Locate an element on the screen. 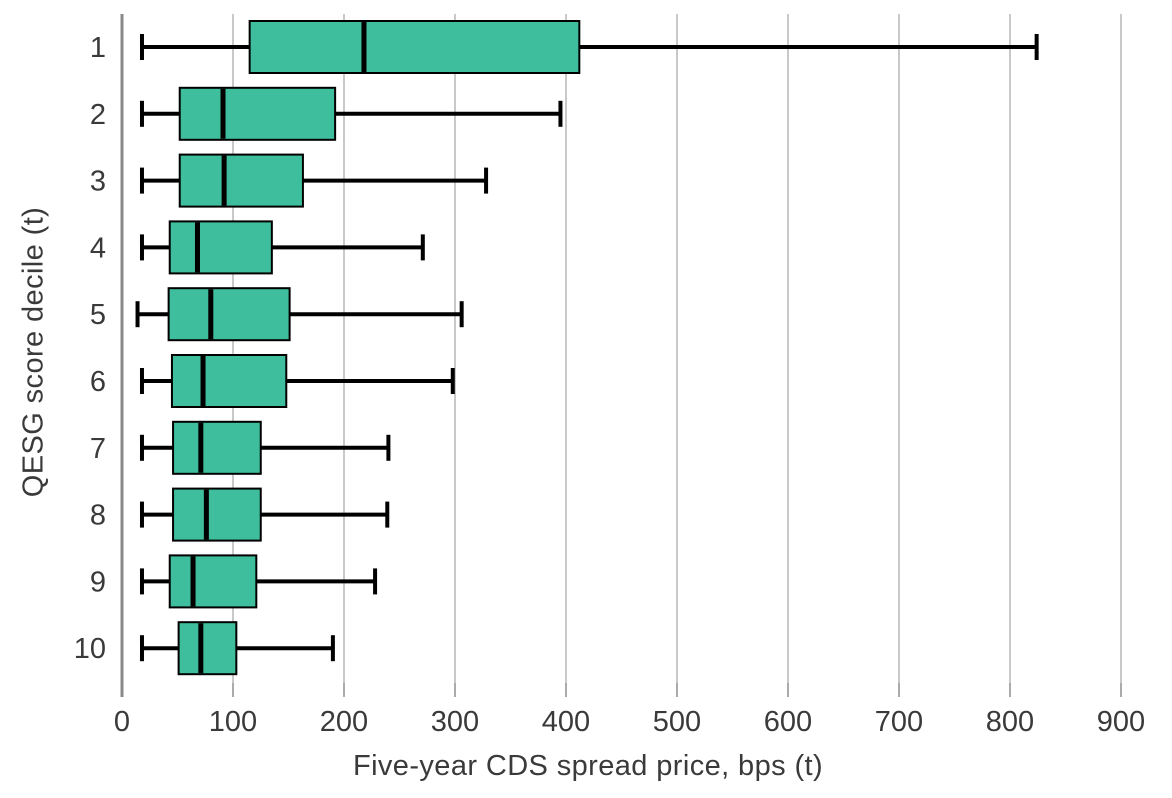  x-tick-label-500: 500 is located at coordinates (677, 722).